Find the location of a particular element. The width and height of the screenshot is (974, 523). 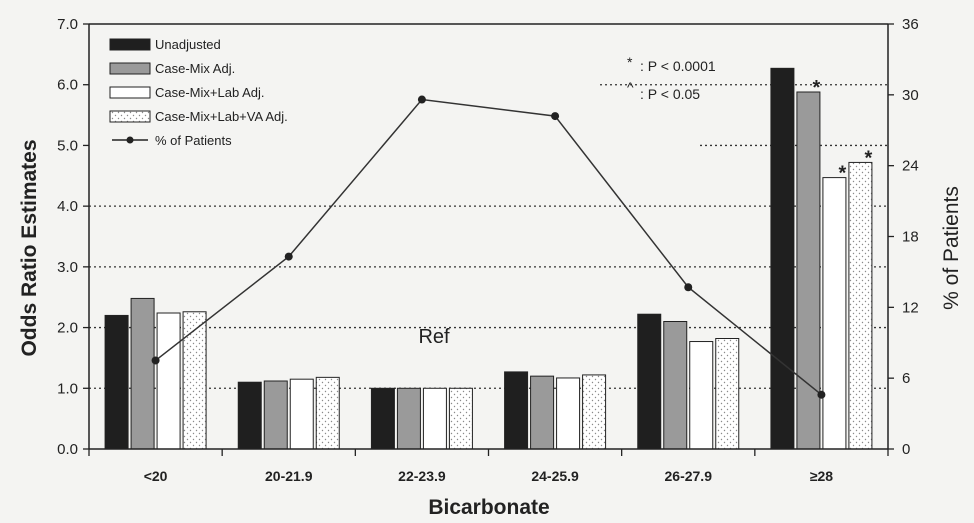

significance-note: * : P < 0.0001 ^ : P < 0.05 is located at coordinates (671, 78).